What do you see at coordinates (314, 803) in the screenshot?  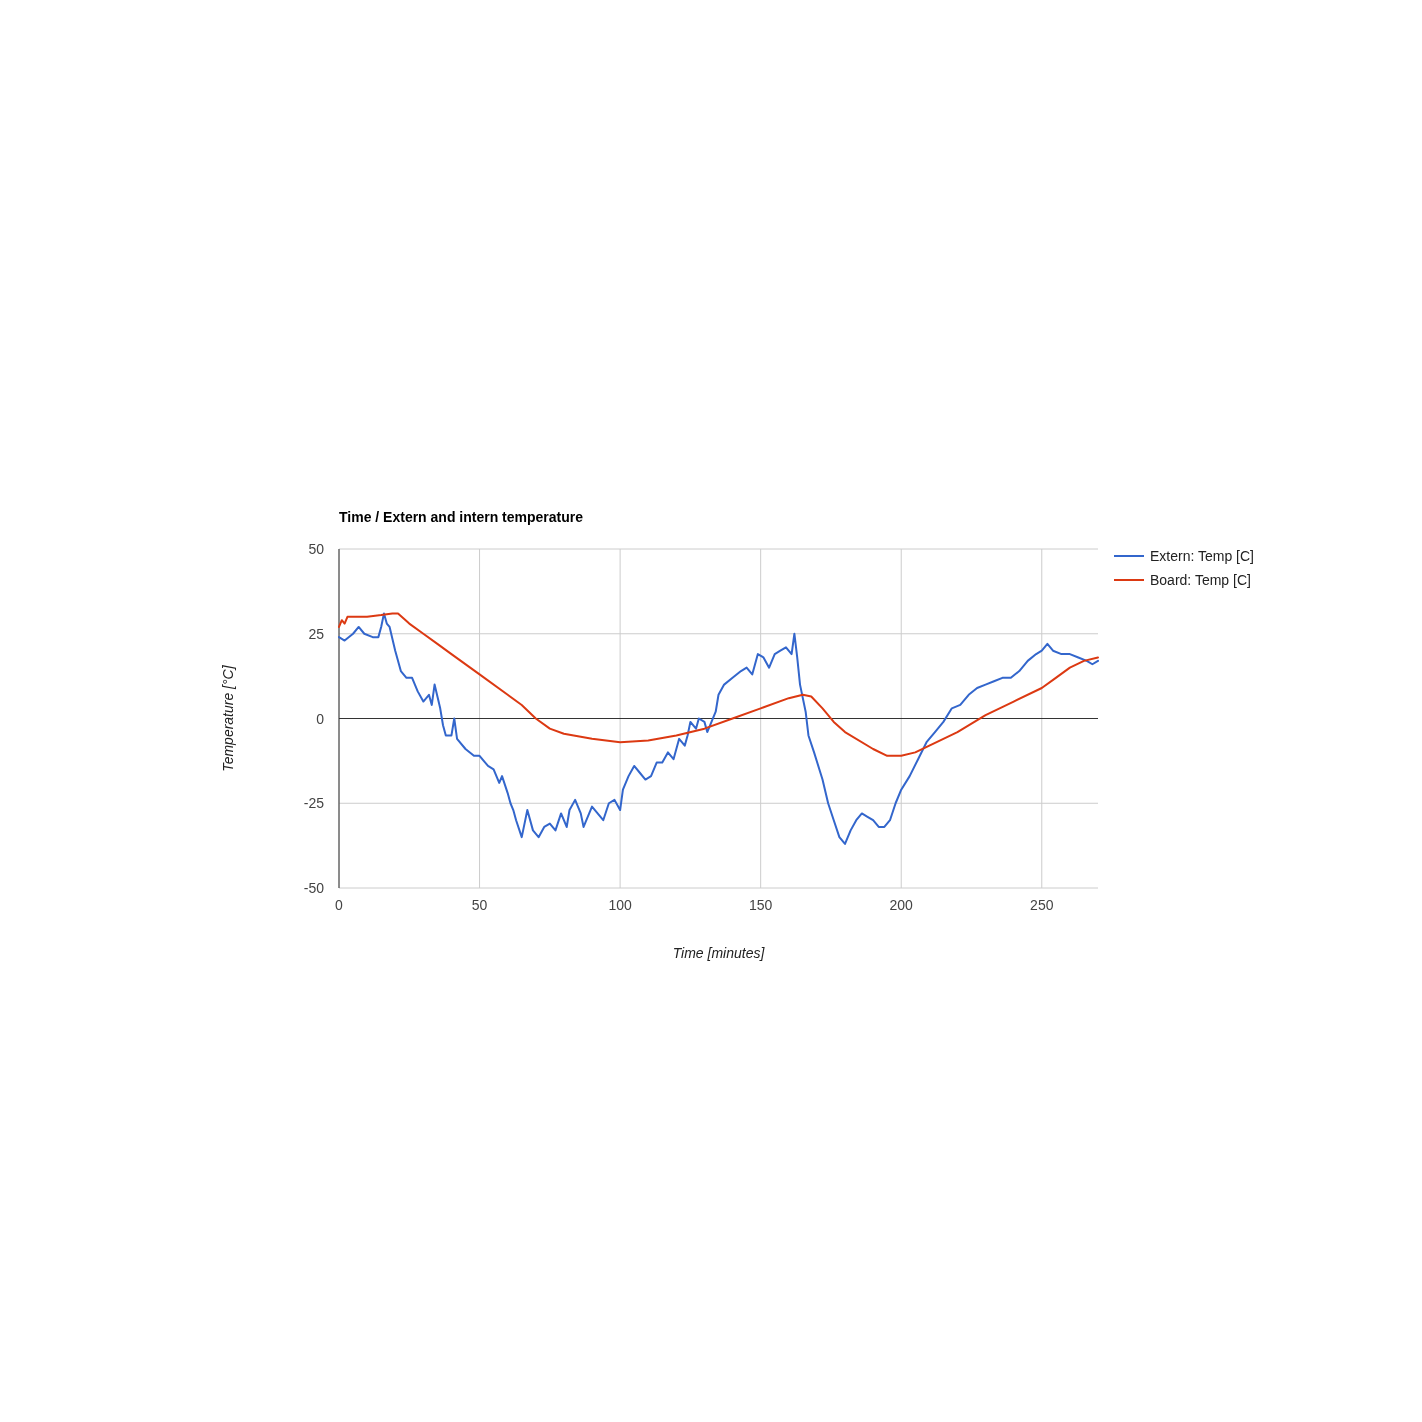 I see `y-tick-label: -25` at bounding box center [314, 803].